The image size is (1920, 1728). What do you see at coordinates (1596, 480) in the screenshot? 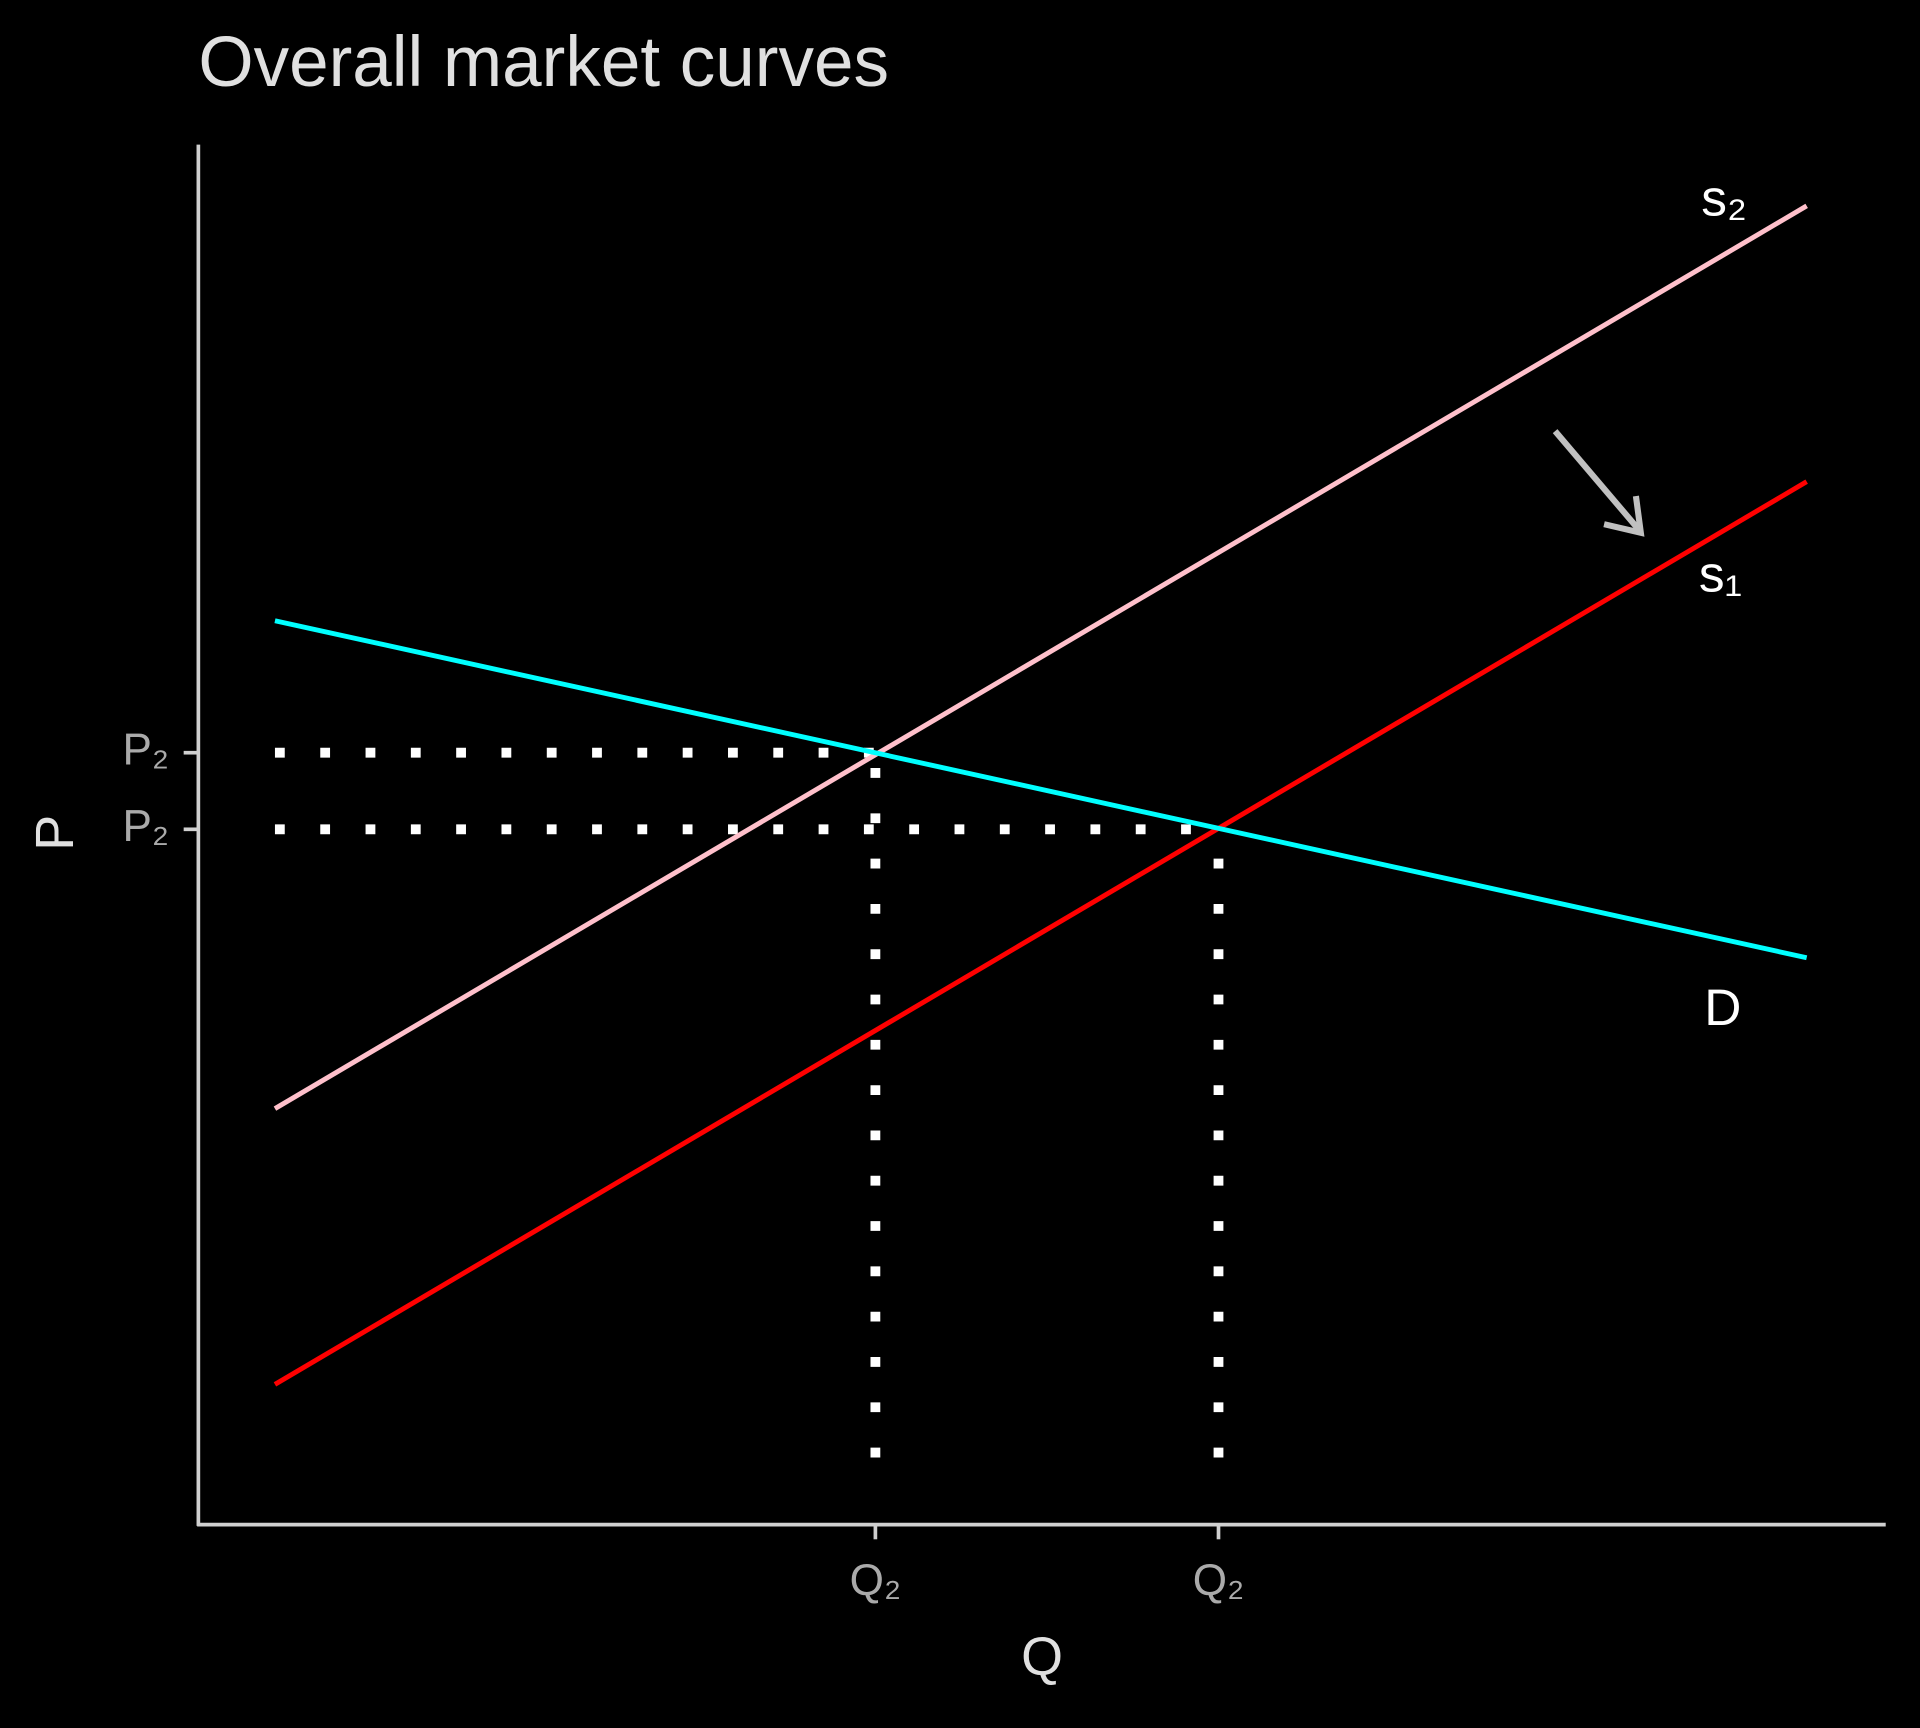
I see `arrow-shaft` at bounding box center [1596, 480].